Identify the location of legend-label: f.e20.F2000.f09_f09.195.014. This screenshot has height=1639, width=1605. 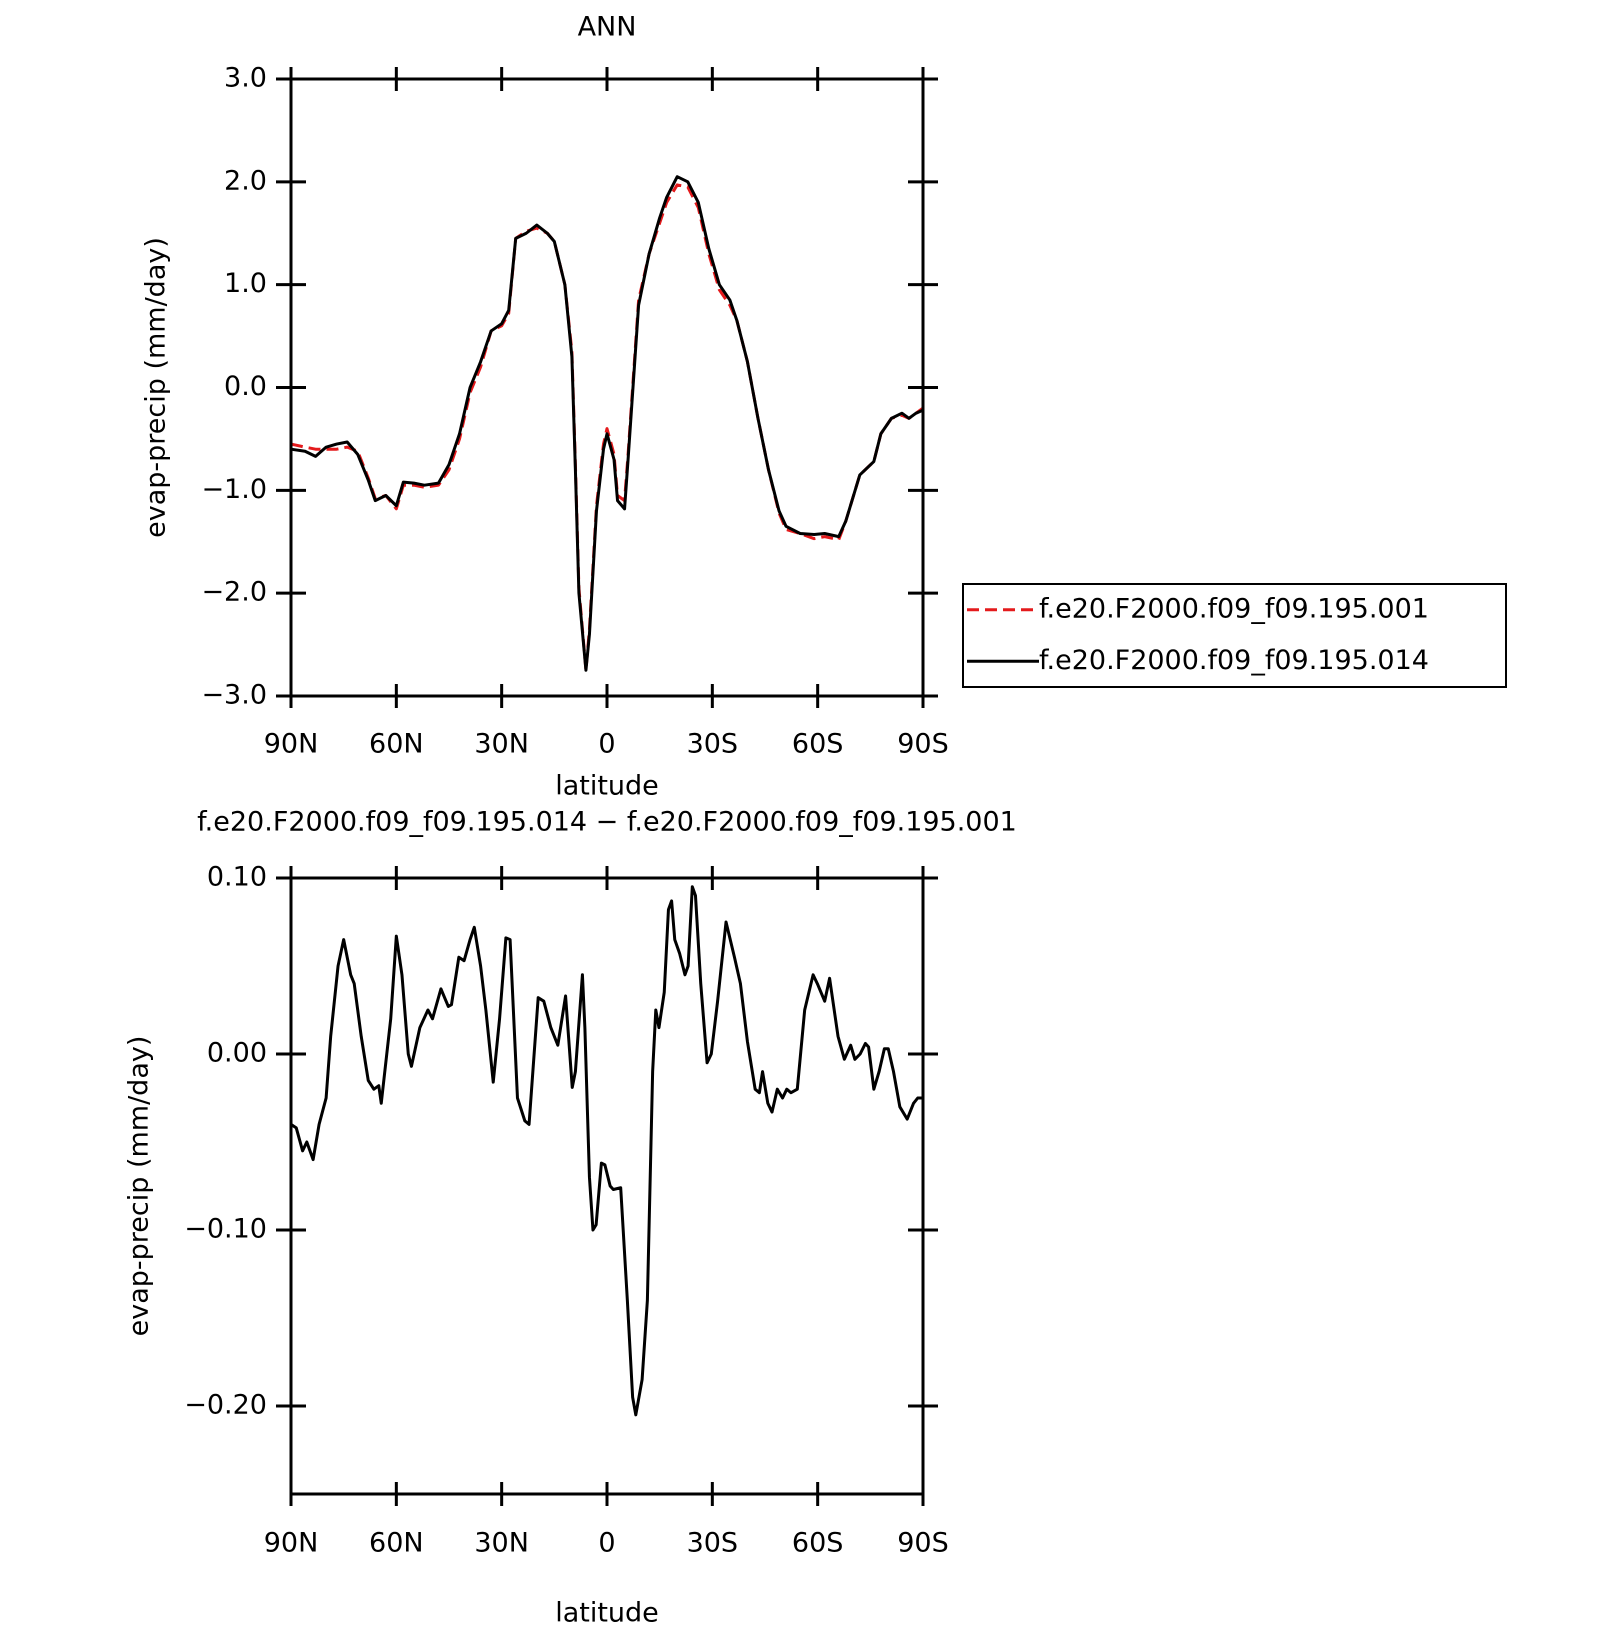
(1234, 660).